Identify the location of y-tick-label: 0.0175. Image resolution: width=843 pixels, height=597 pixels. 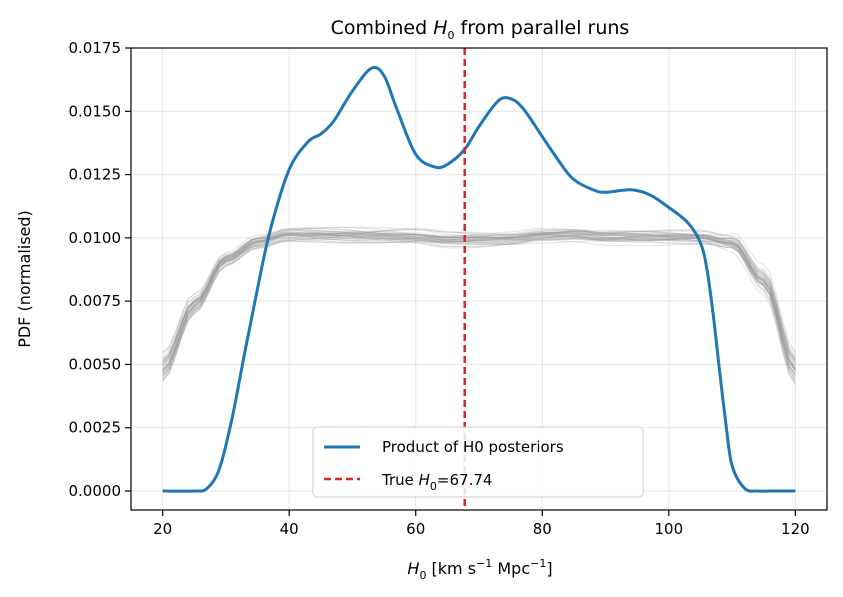
(95, 48).